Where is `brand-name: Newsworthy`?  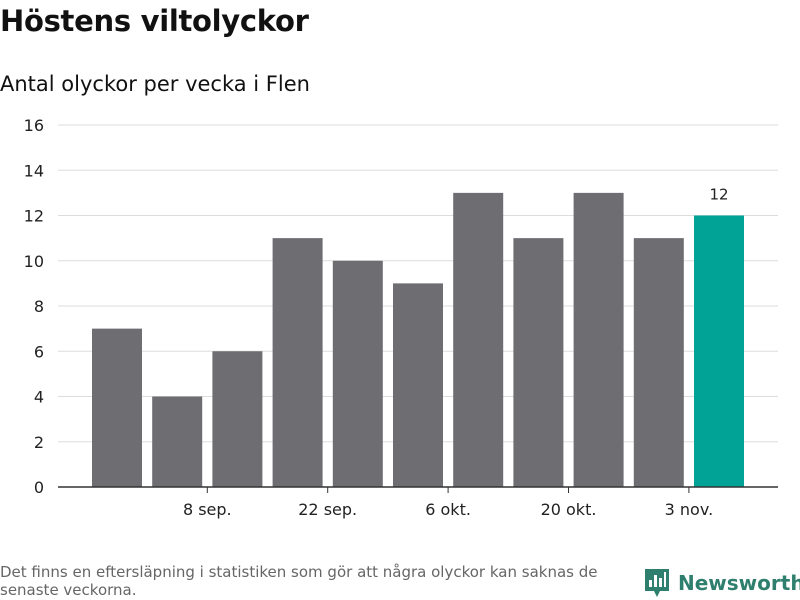 brand-name: Newsworthy is located at coordinates (739, 583).